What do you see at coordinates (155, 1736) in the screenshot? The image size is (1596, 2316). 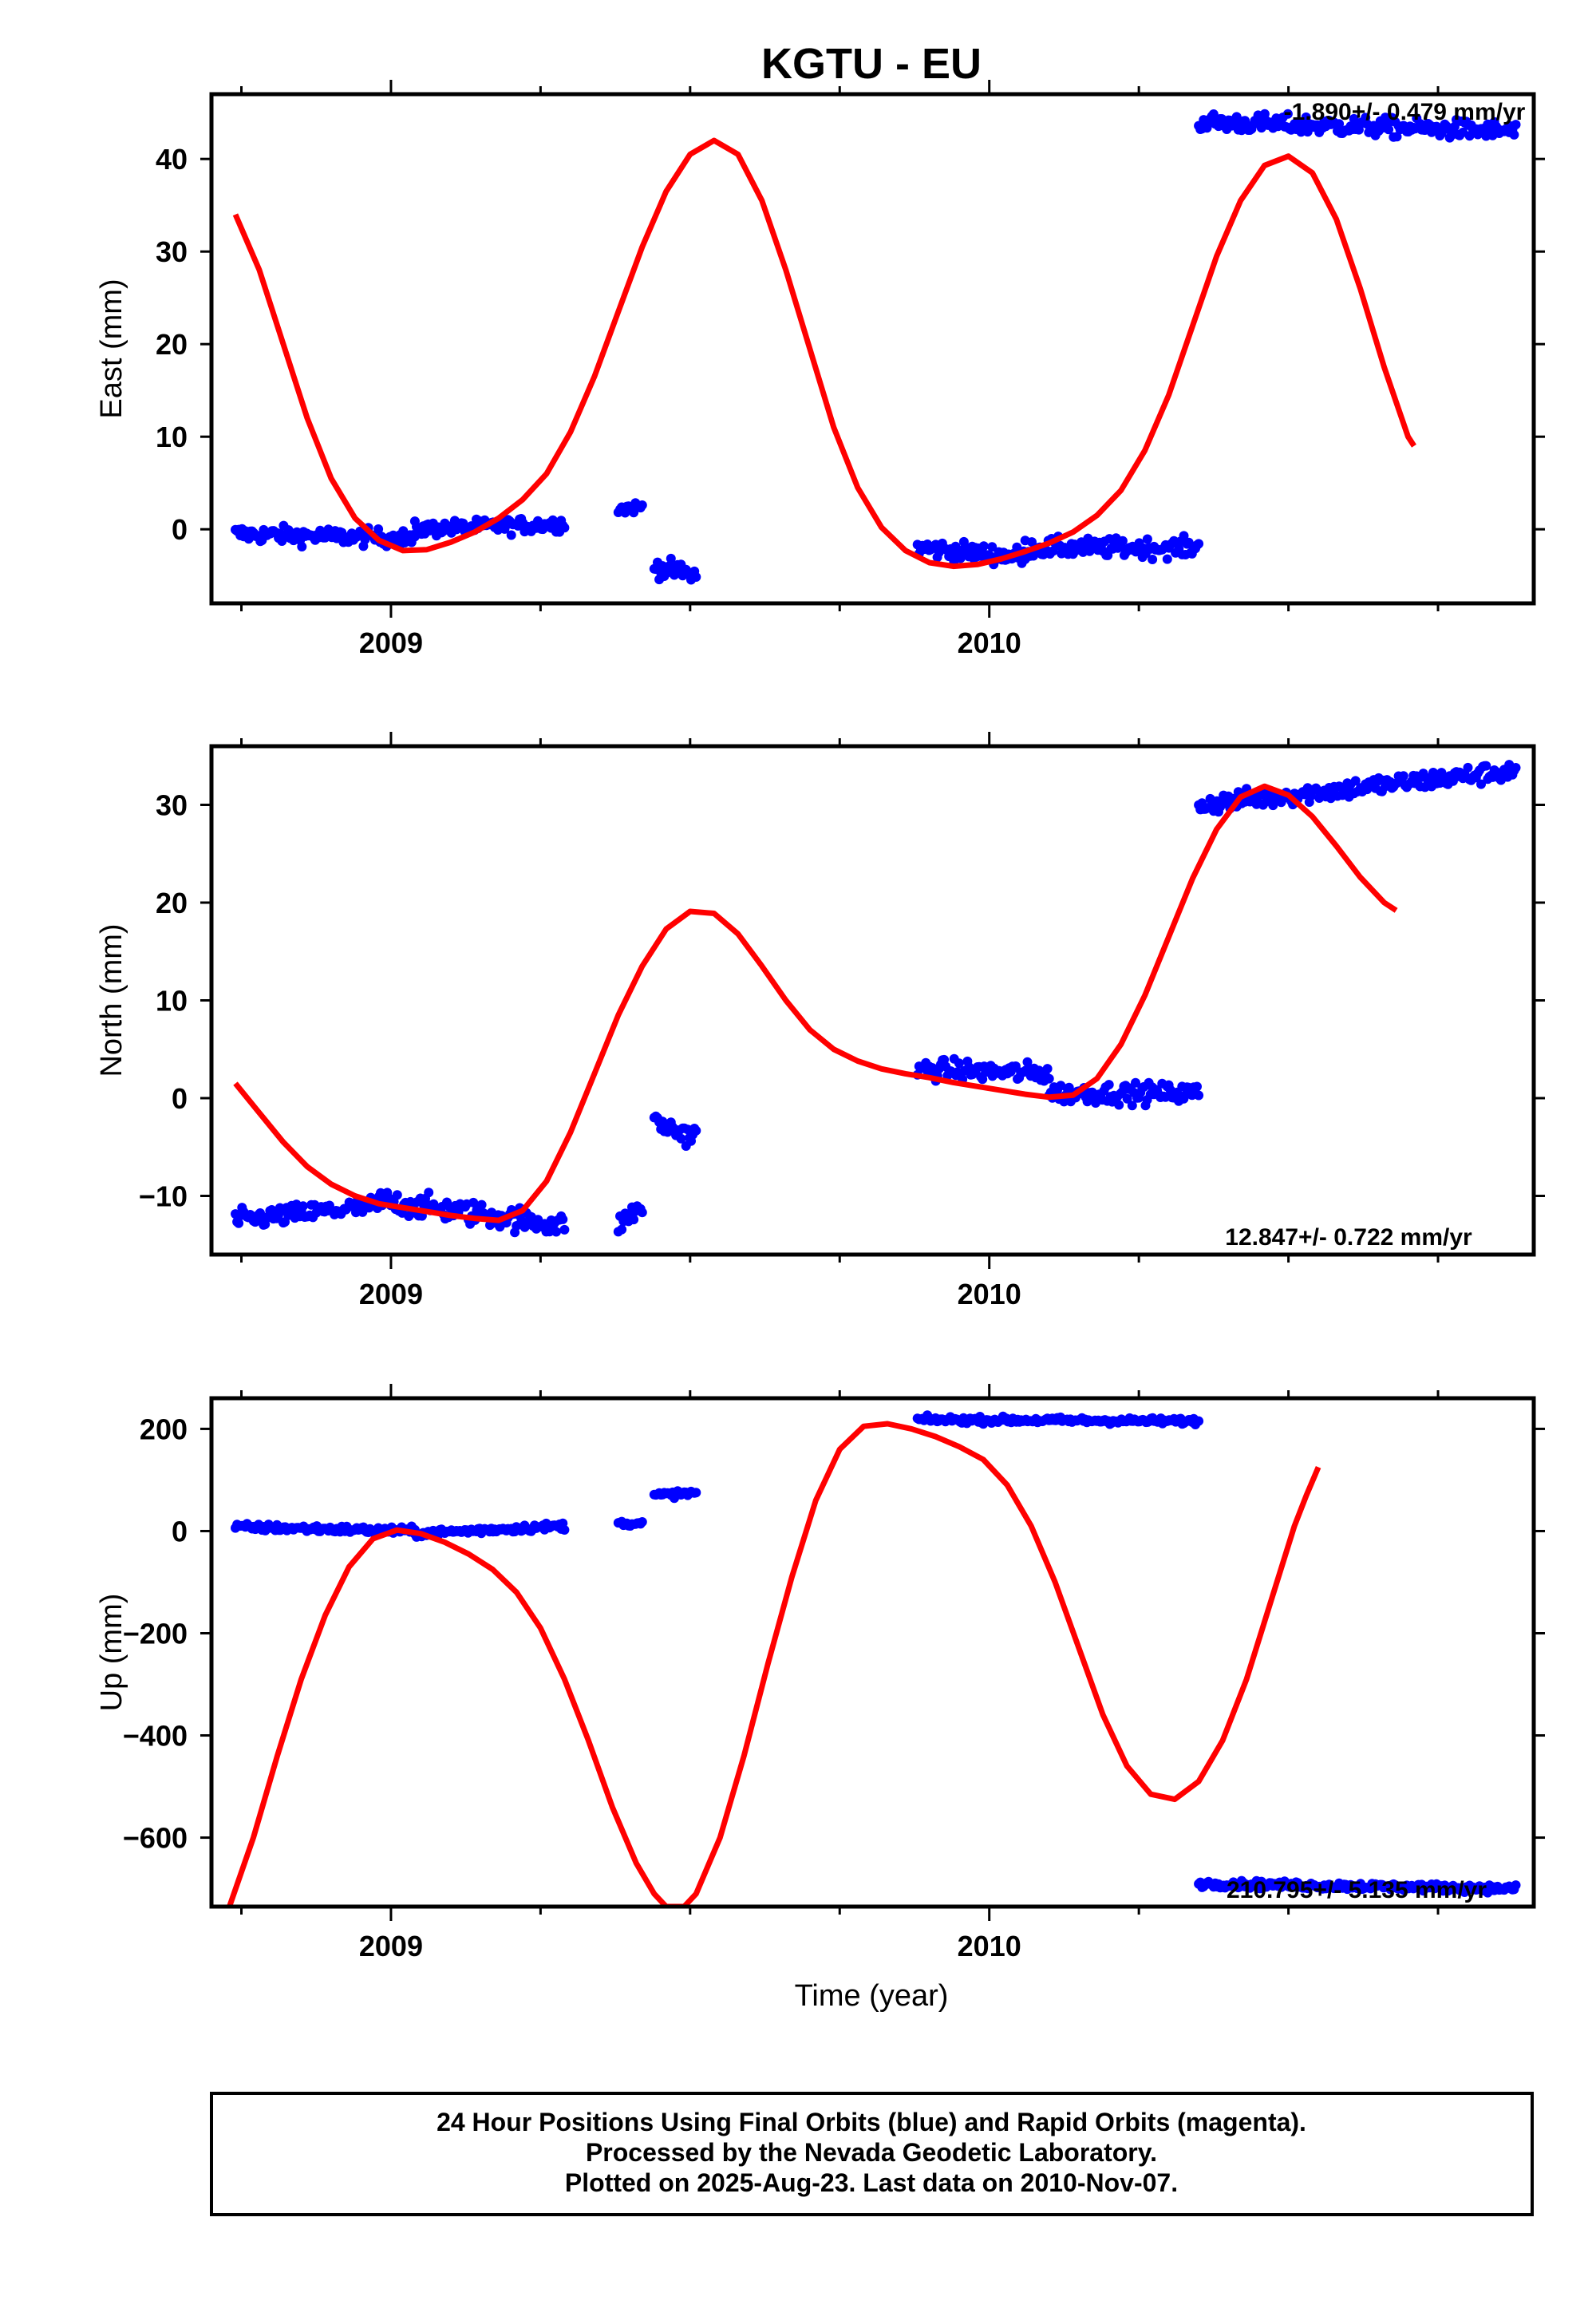 I see `y-tick-label: −400` at bounding box center [155, 1736].